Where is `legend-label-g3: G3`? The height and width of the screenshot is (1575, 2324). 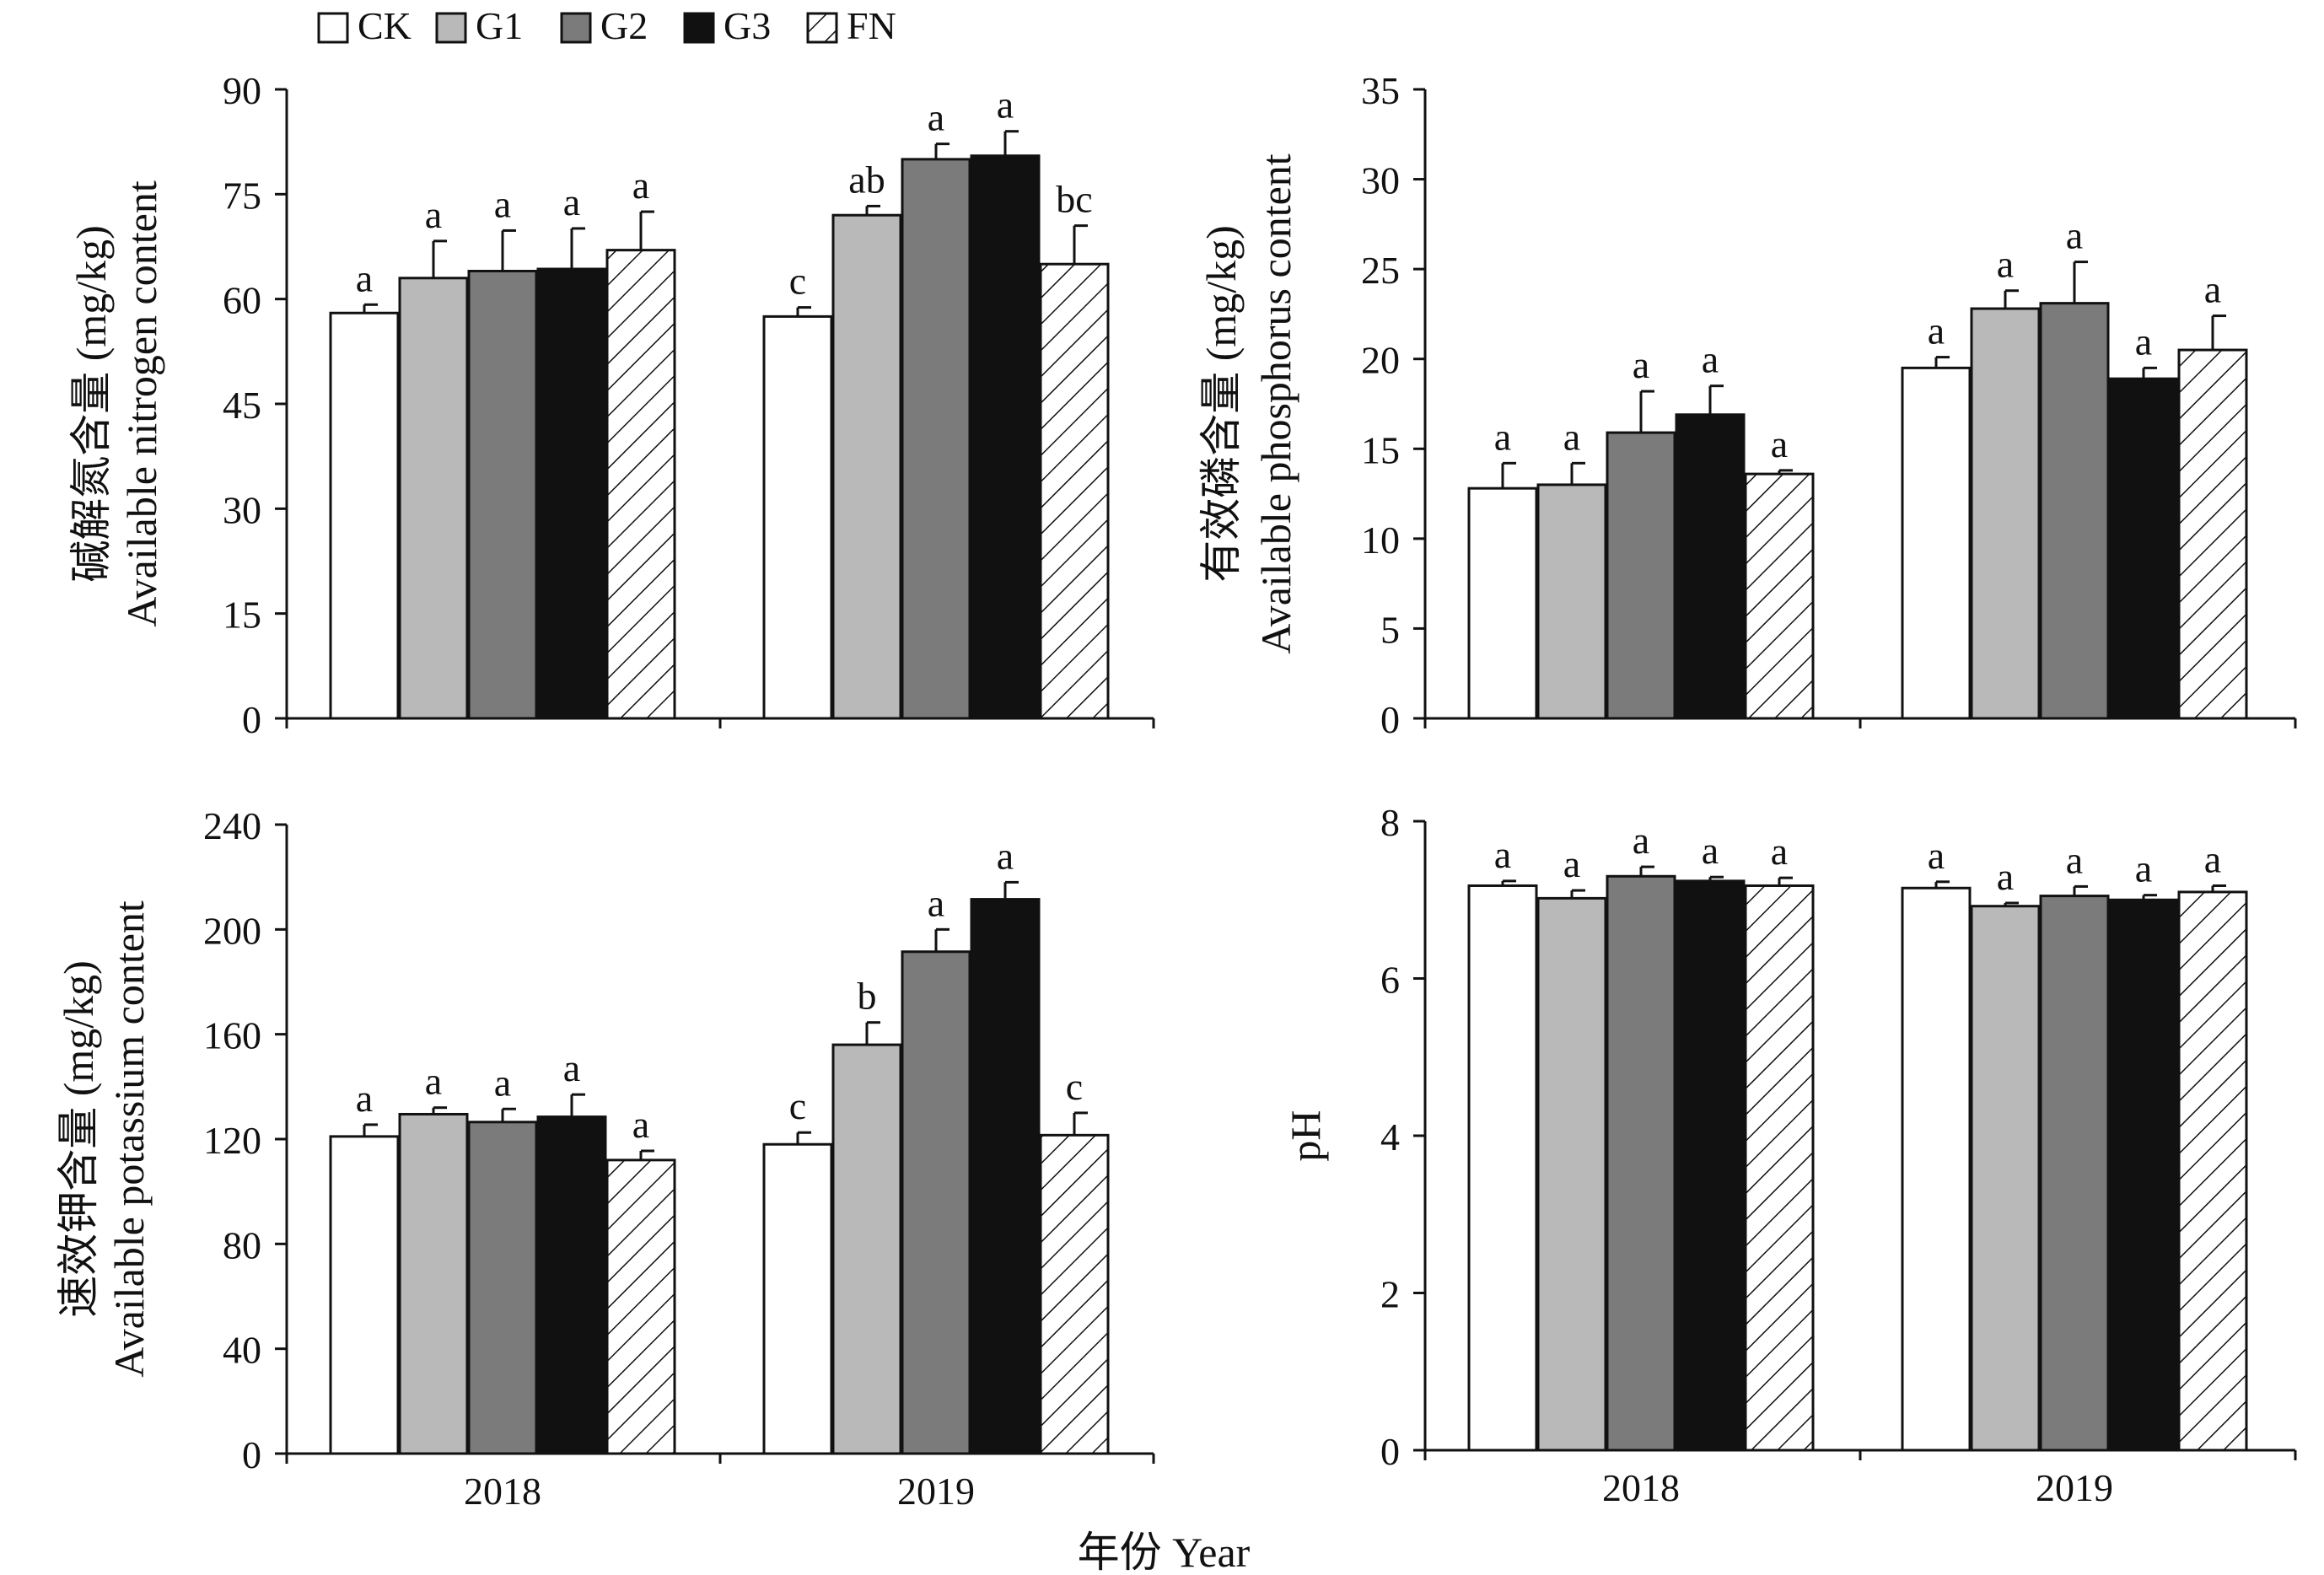 legend-label-g3: G3 is located at coordinates (747, 25).